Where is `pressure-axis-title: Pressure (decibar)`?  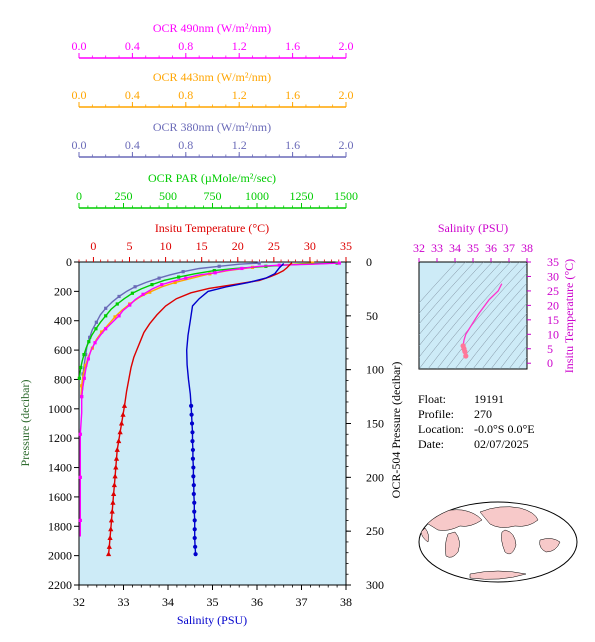
pressure-axis-title: Pressure (decibar) is located at coordinates (25, 423).